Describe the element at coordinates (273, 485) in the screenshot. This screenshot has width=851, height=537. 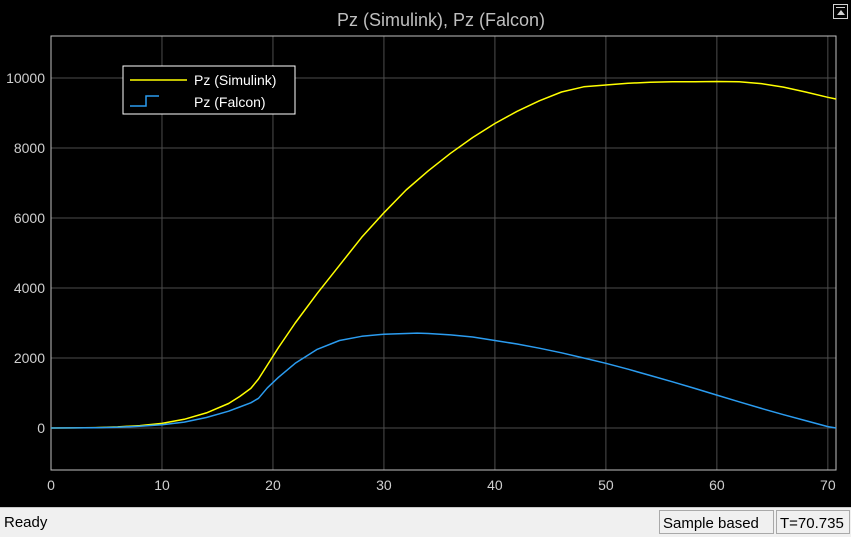
I see `x-tick-label: 20` at that location.